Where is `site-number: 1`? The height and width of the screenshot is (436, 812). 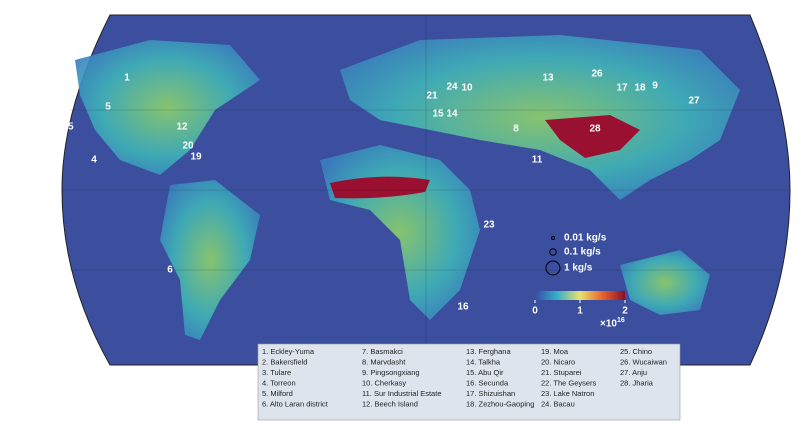
site-number: 1 is located at coordinates (127, 78).